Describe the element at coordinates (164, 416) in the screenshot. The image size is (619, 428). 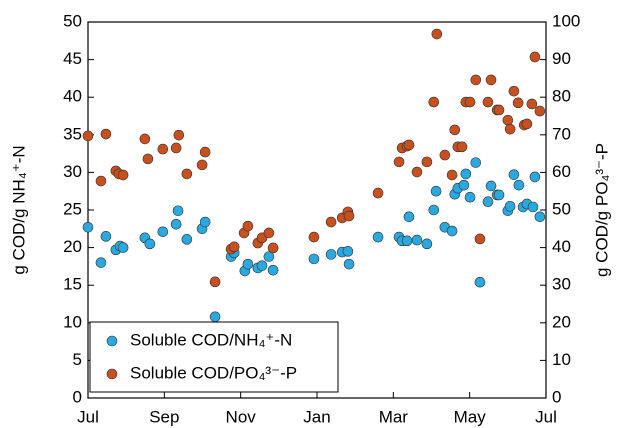
I see `x-tick-label: Sep` at that location.